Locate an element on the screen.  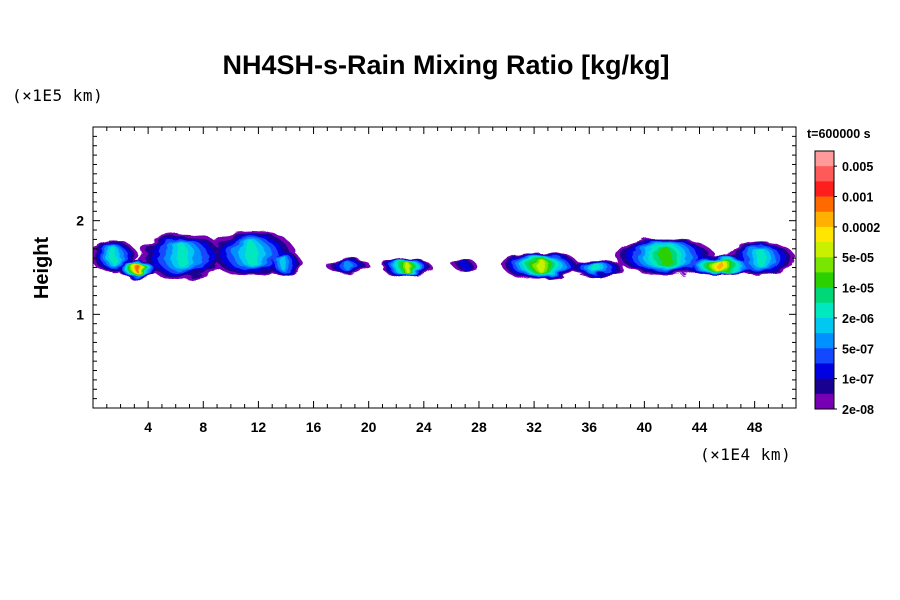
x-tick-label: 48 is located at coordinates (755, 427).